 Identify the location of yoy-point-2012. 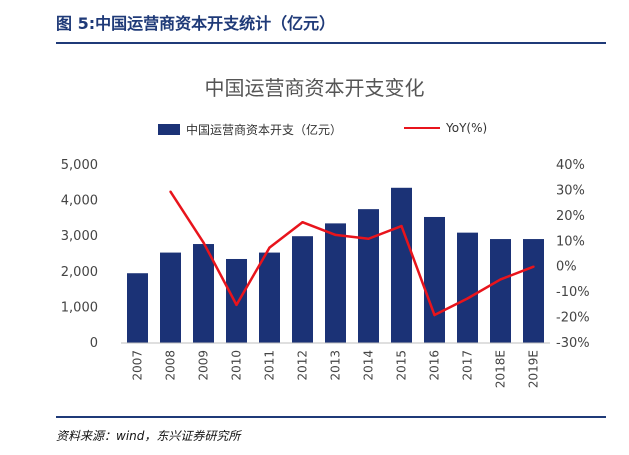
(302, 222).